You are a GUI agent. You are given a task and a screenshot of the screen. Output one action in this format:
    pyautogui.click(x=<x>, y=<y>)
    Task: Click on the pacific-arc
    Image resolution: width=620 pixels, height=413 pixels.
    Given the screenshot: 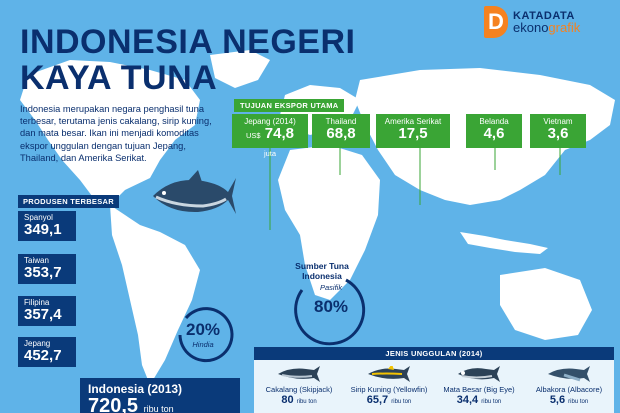 What is the action you would take?
    pyautogui.click(x=330, y=312)
    